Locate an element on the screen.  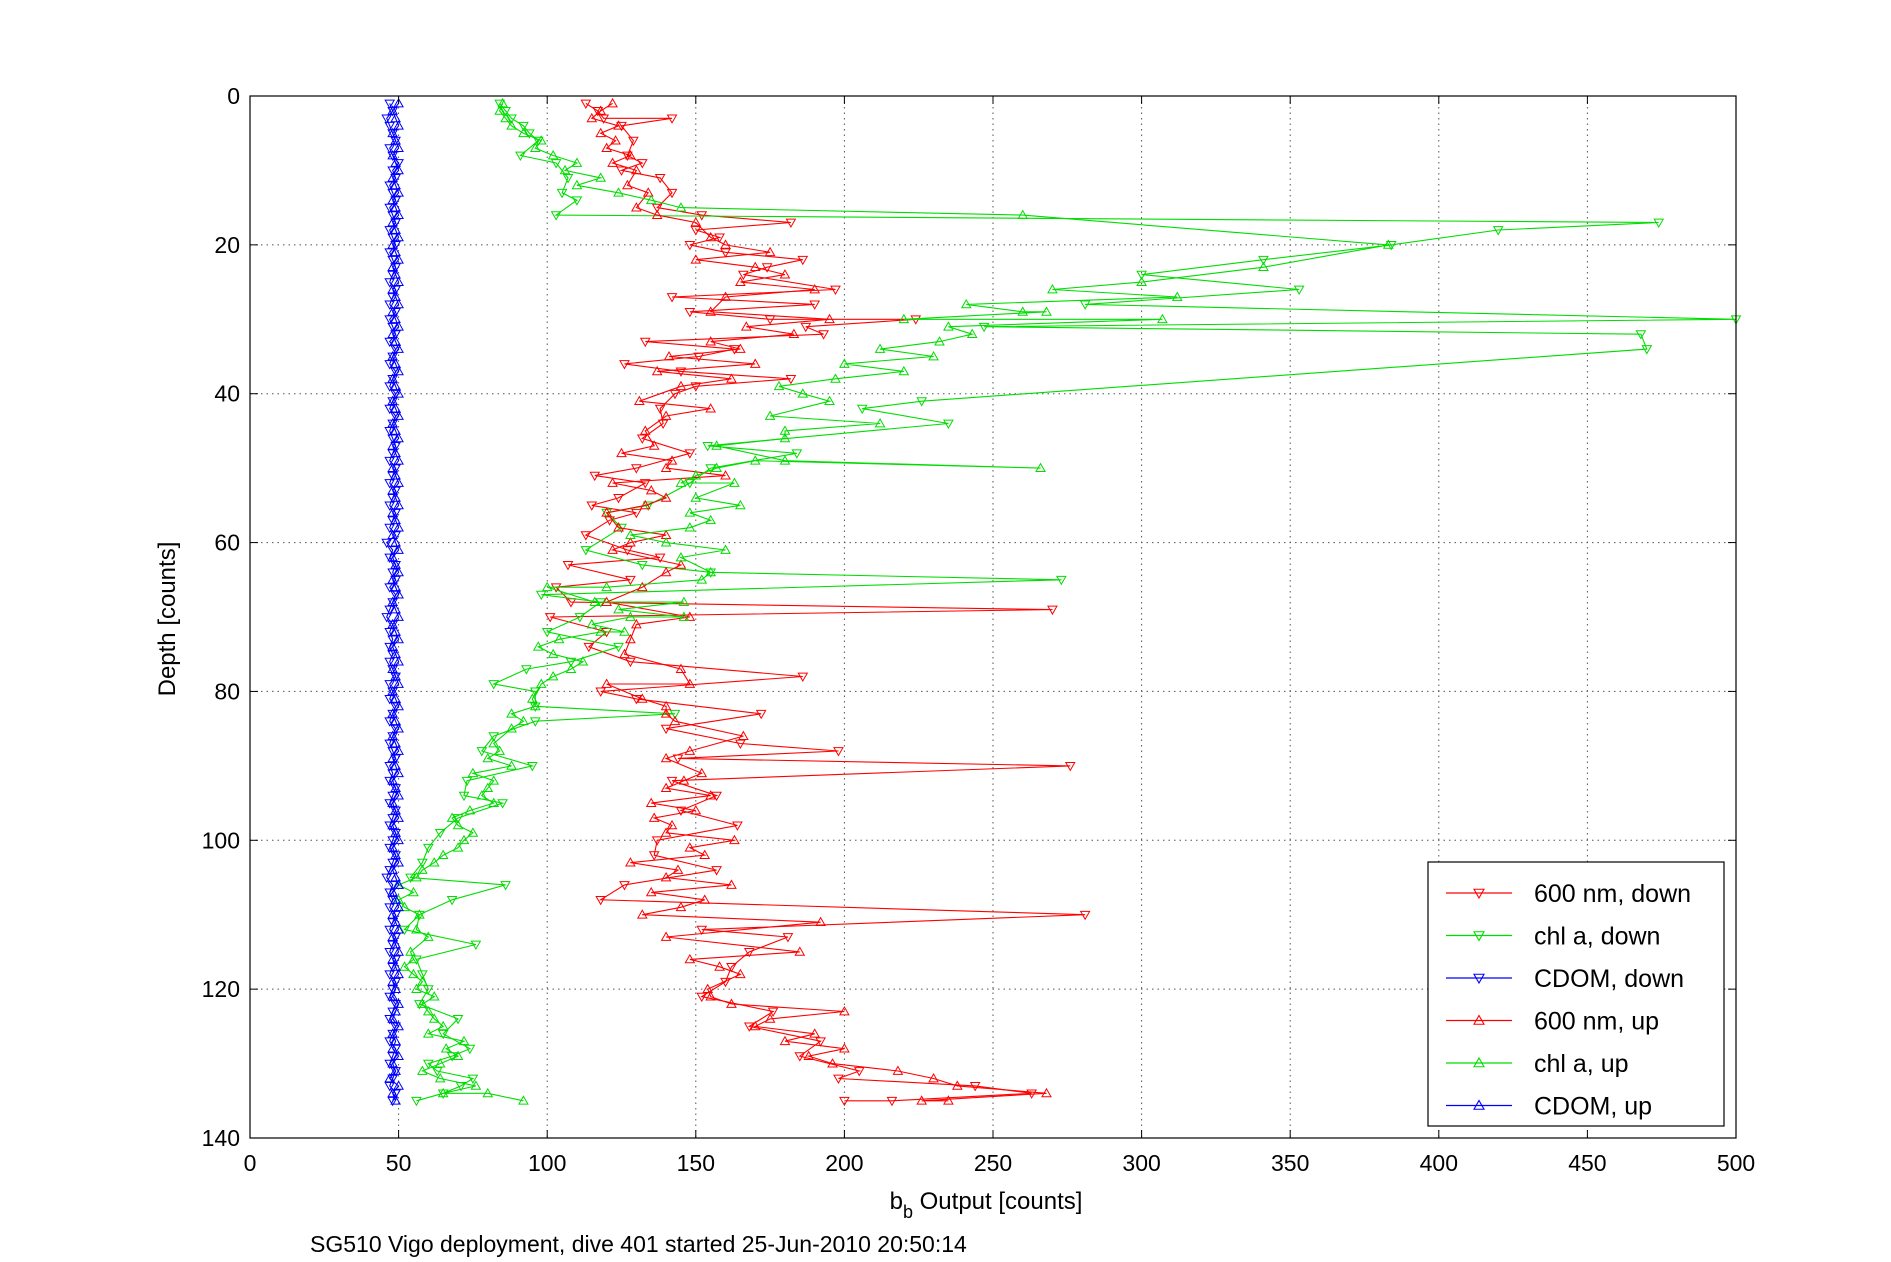
legend-label: 600 nm, down is located at coordinates (1612, 894).